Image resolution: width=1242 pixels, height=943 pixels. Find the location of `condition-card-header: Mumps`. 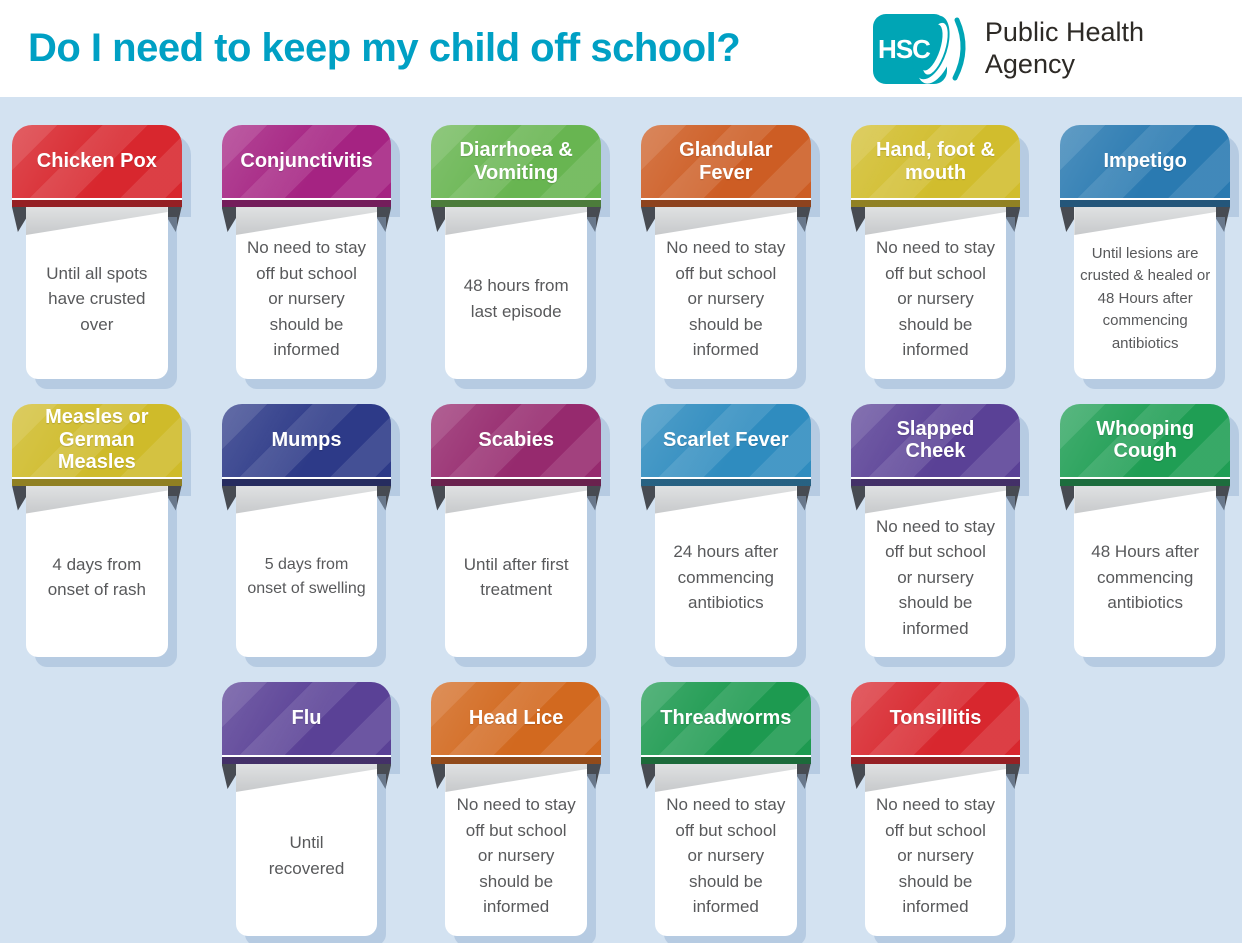

condition-card-header: Mumps is located at coordinates (306, 444).